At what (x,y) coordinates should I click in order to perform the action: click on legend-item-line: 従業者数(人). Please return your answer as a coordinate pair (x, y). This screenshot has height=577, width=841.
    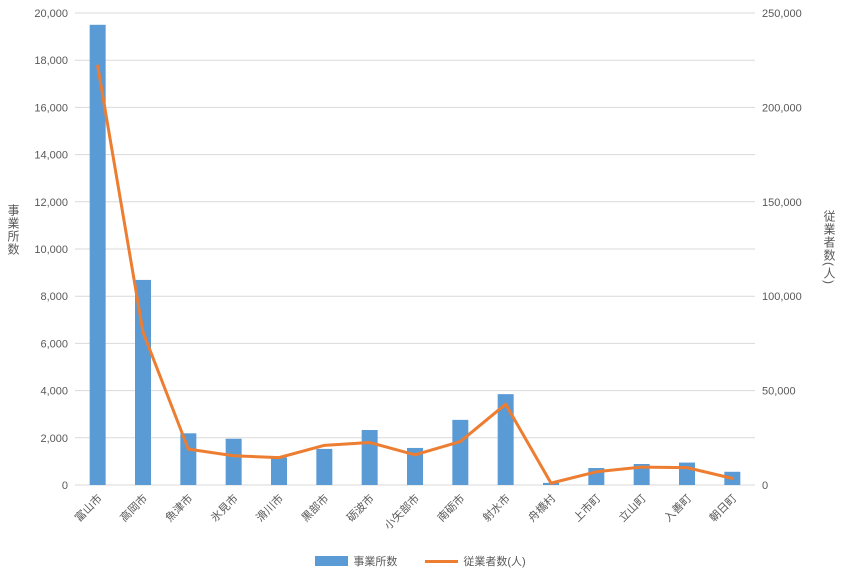
    Looking at the image, I should click on (475, 561).